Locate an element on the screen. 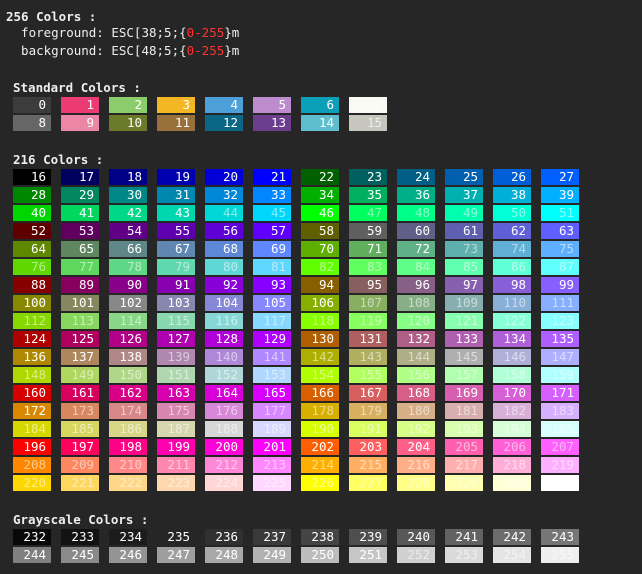 The image size is (642, 574). color-swatch-109: 109 is located at coordinates (464, 303).